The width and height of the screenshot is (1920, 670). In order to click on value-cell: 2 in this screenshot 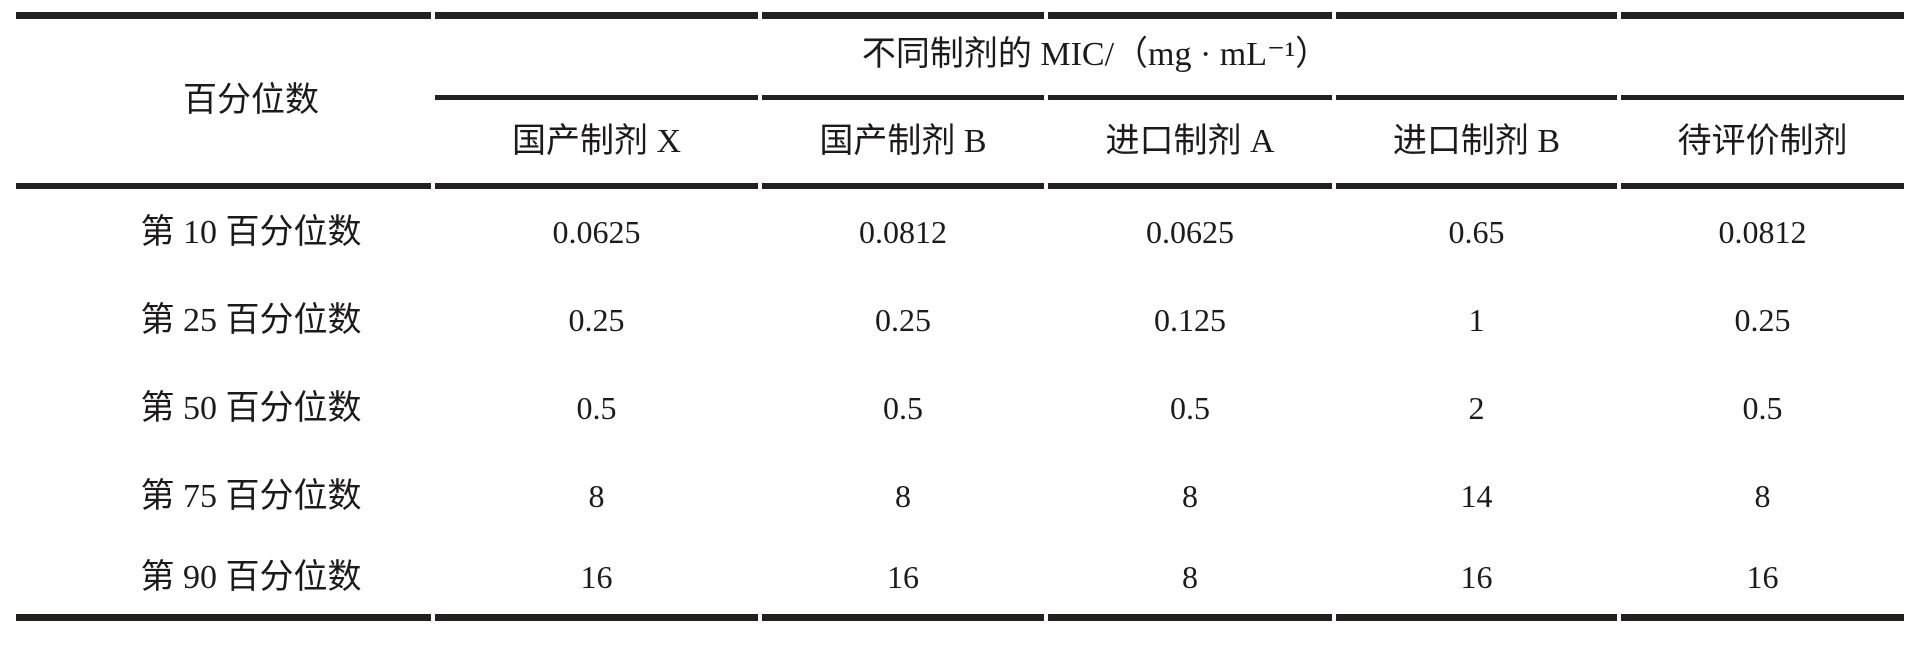, I will do `click(1476, 408)`.